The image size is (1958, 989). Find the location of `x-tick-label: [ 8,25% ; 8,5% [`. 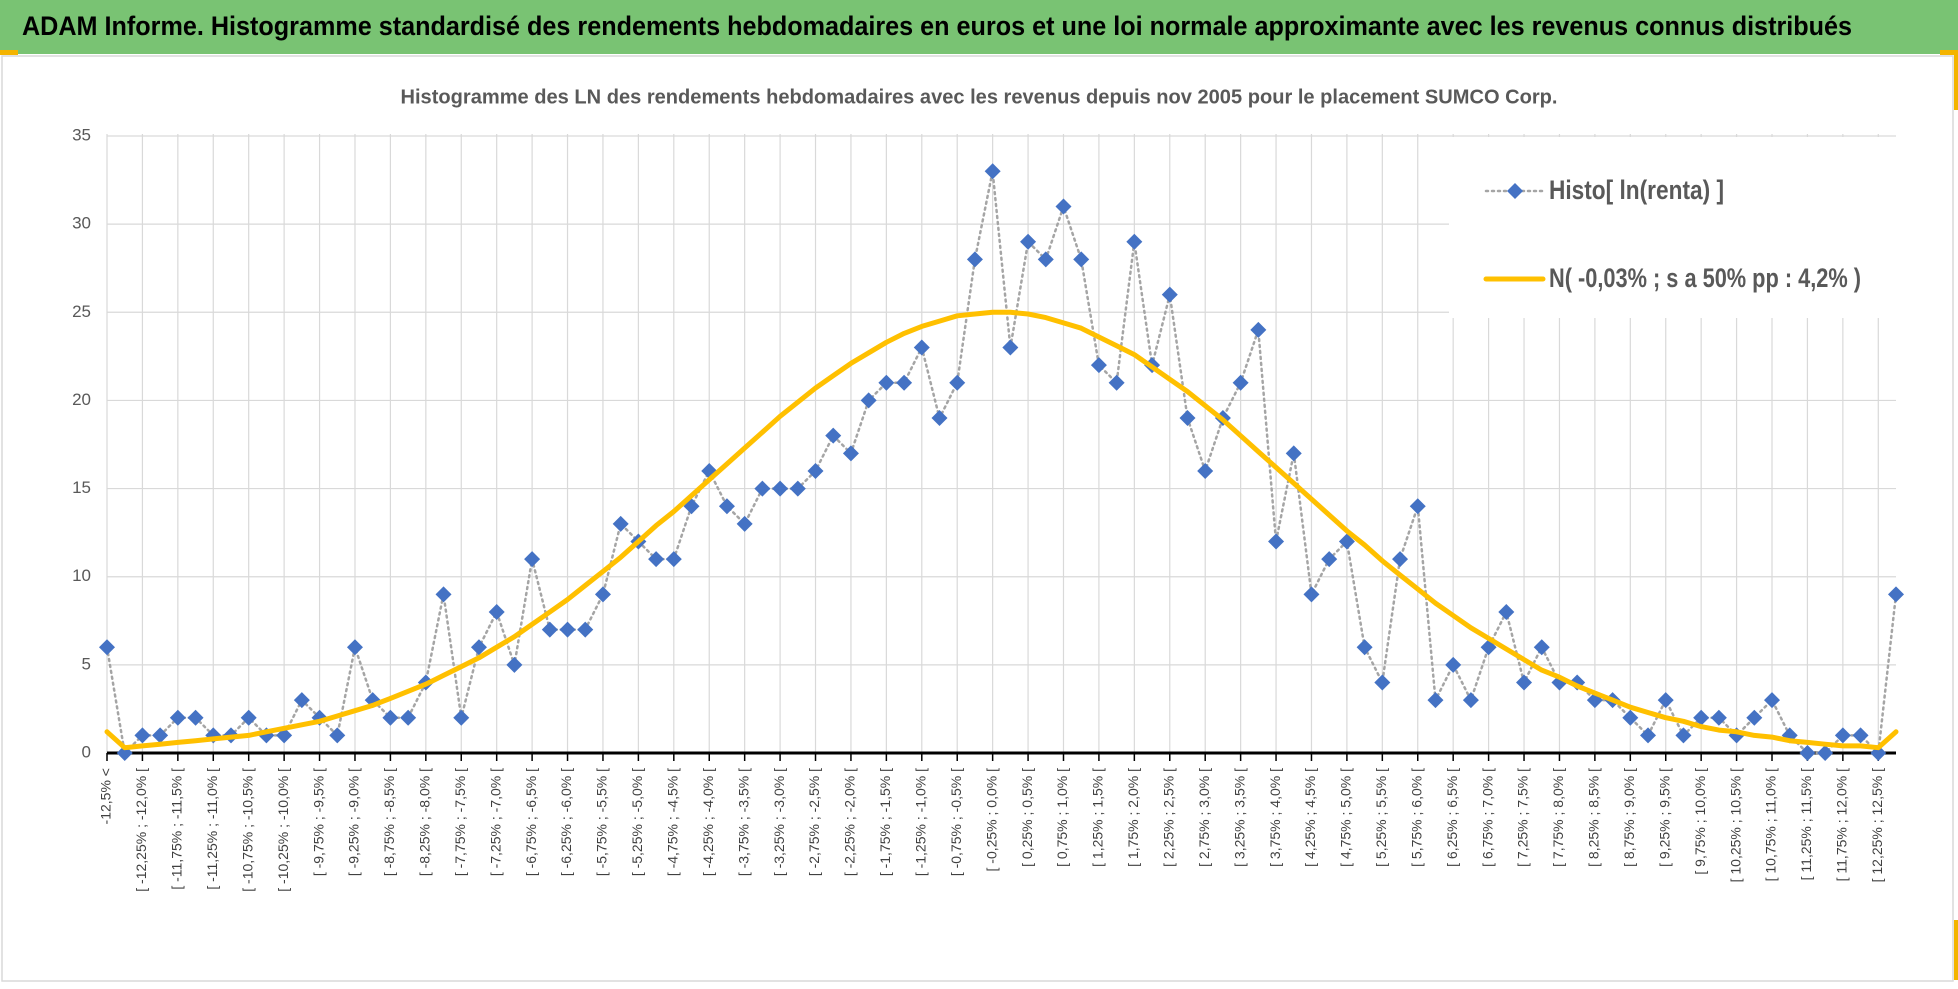

x-tick-label: [ 8,25% ; 8,5% [ is located at coordinates (1594, 817).